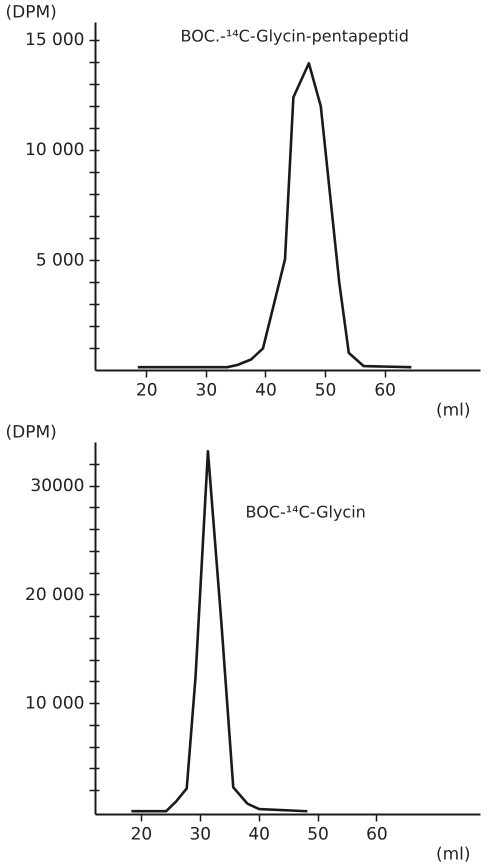 This screenshot has width=490, height=864. I want to click on y-tick-label: 15 000, so click(54, 40).